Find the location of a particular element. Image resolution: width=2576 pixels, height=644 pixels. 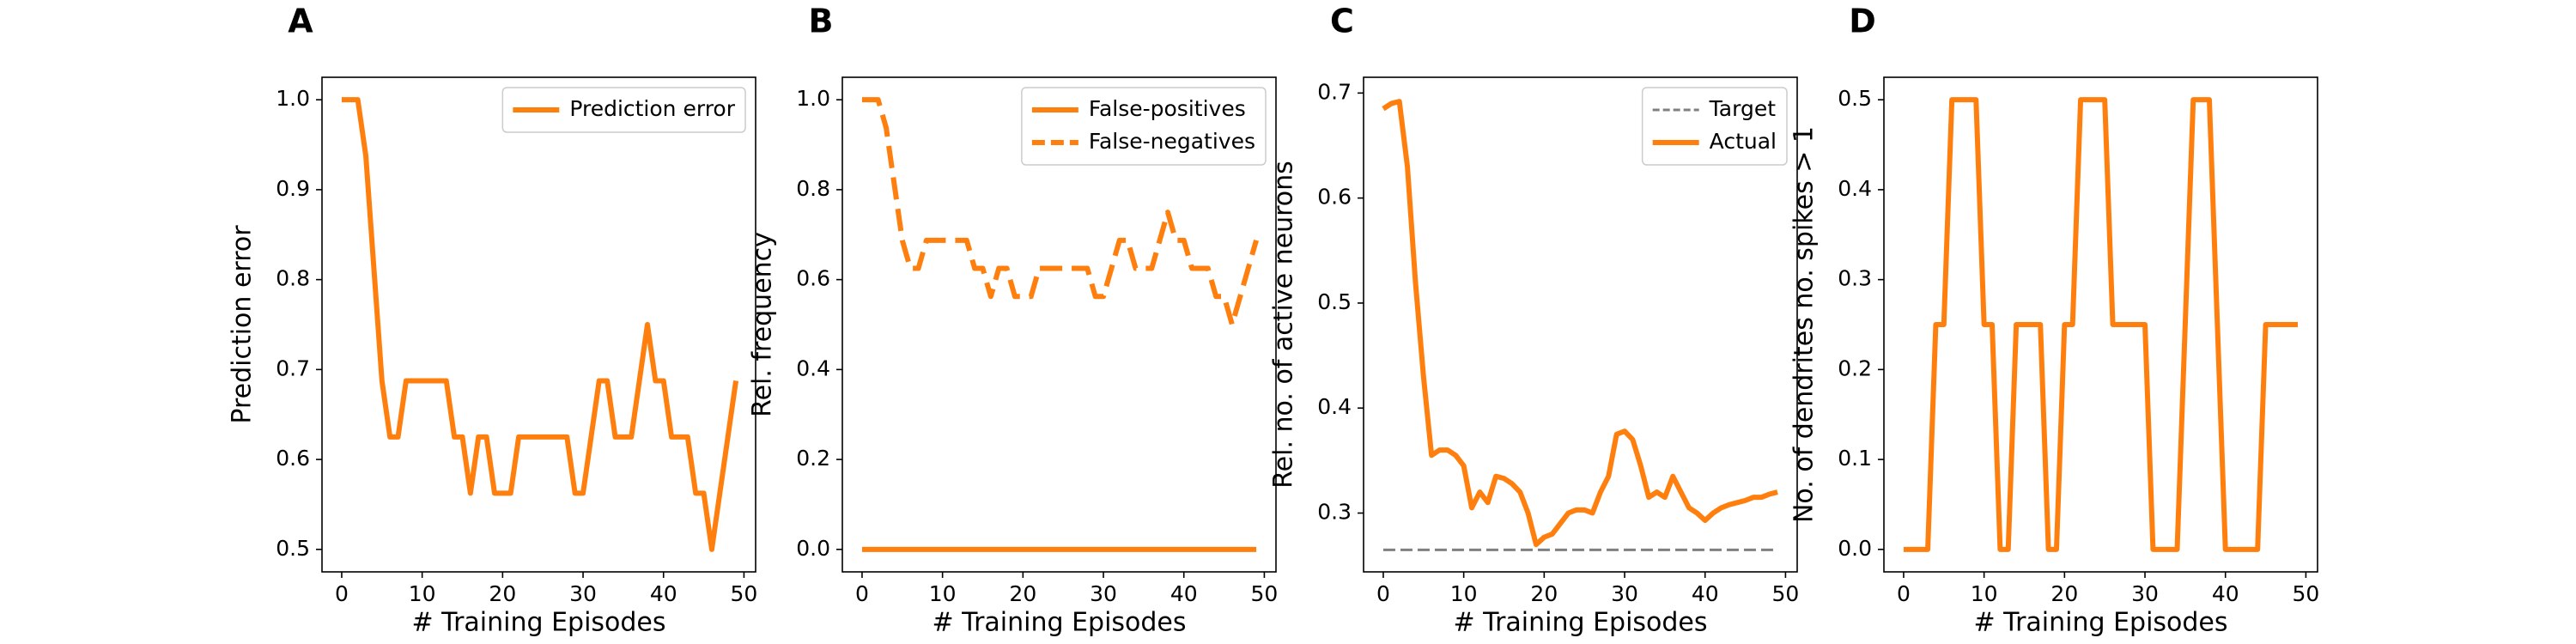

legend: False-positives False-negatives is located at coordinates (1144, 127).